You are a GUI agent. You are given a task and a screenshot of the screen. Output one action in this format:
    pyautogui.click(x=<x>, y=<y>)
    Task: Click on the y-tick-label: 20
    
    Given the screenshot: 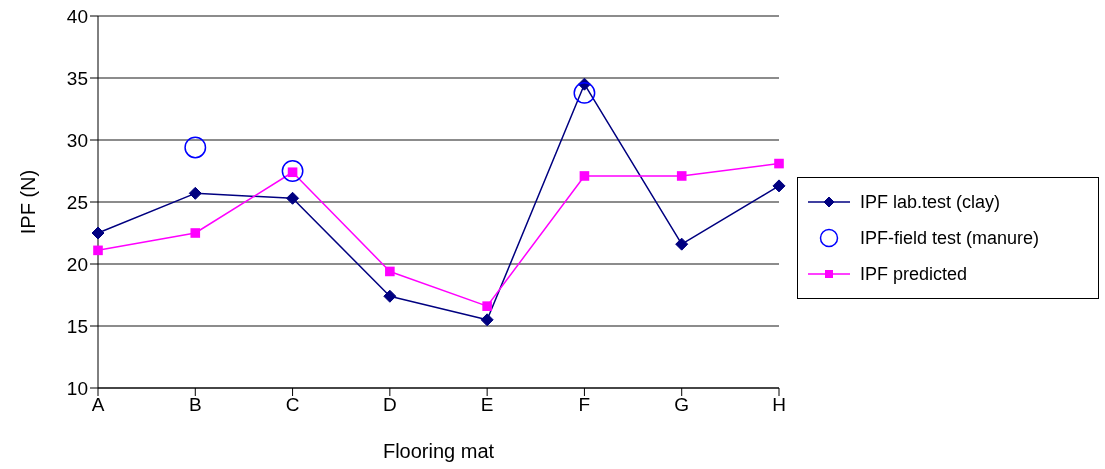 What is the action you would take?
    pyautogui.click(x=77, y=264)
    